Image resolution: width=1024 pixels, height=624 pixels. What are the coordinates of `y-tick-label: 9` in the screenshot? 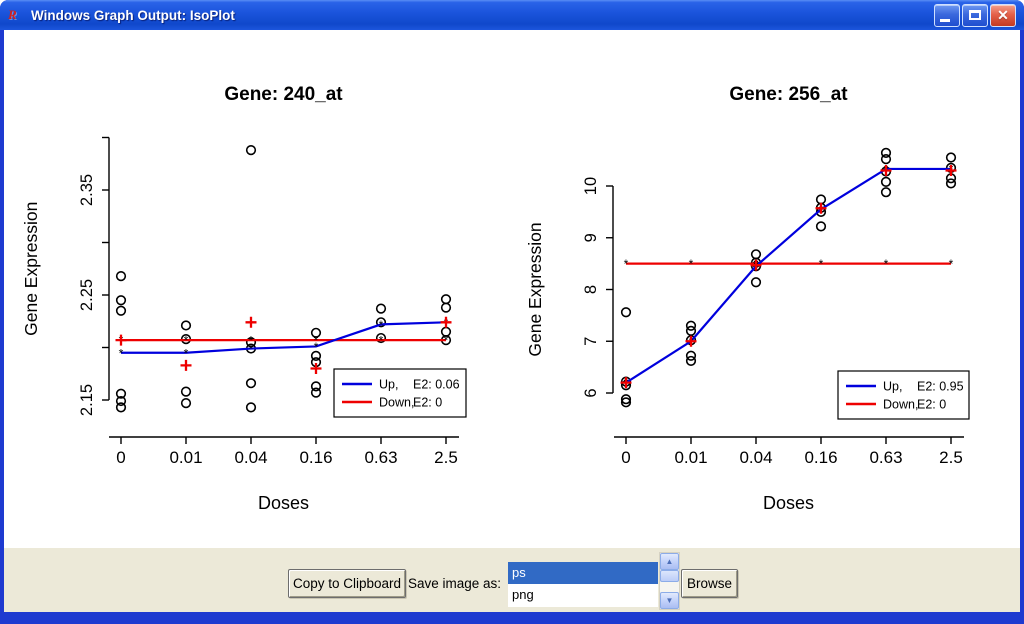 It's located at (591, 237).